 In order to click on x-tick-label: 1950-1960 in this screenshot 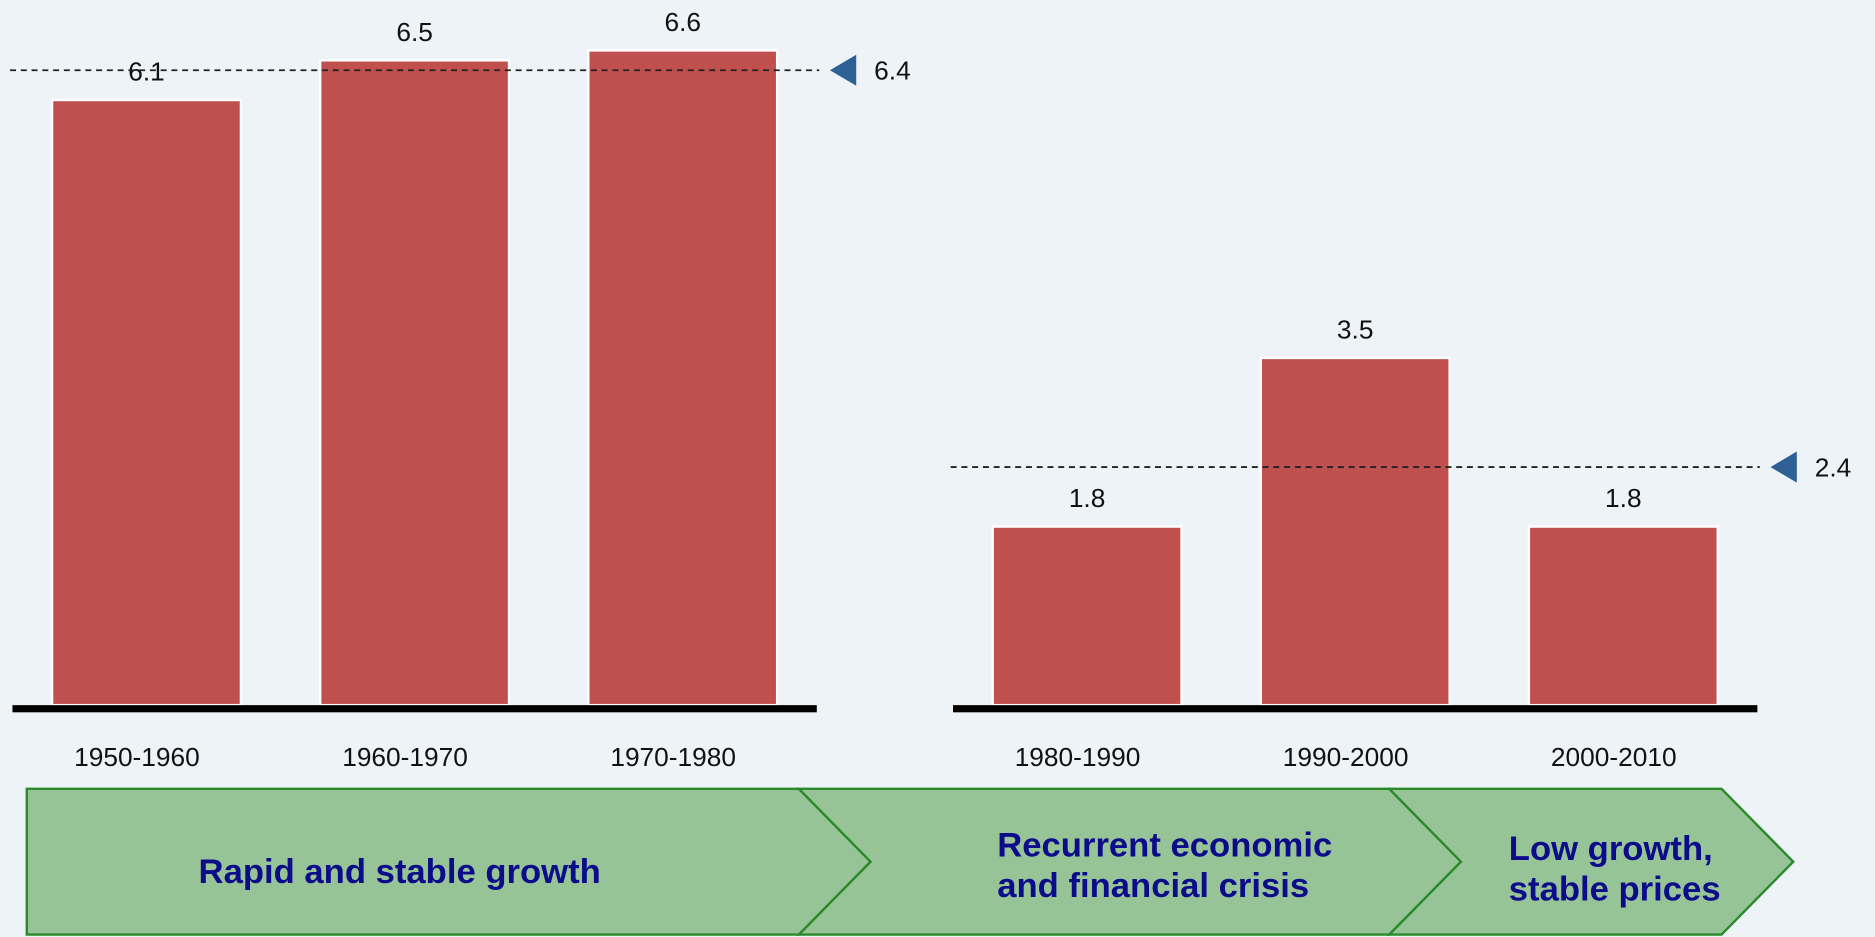, I will do `click(137, 757)`.